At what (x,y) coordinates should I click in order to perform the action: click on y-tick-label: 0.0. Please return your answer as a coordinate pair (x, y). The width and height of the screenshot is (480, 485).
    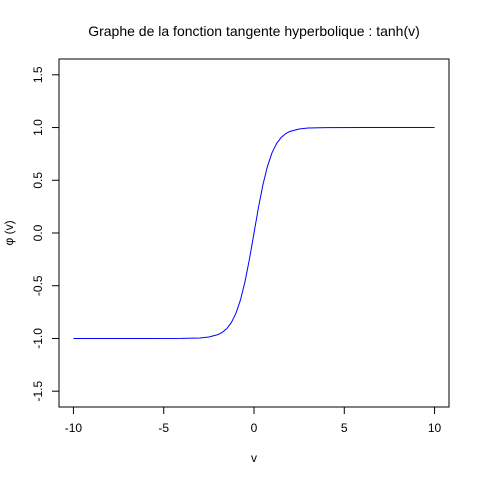
    Looking at the image, I should click on (38, 232).